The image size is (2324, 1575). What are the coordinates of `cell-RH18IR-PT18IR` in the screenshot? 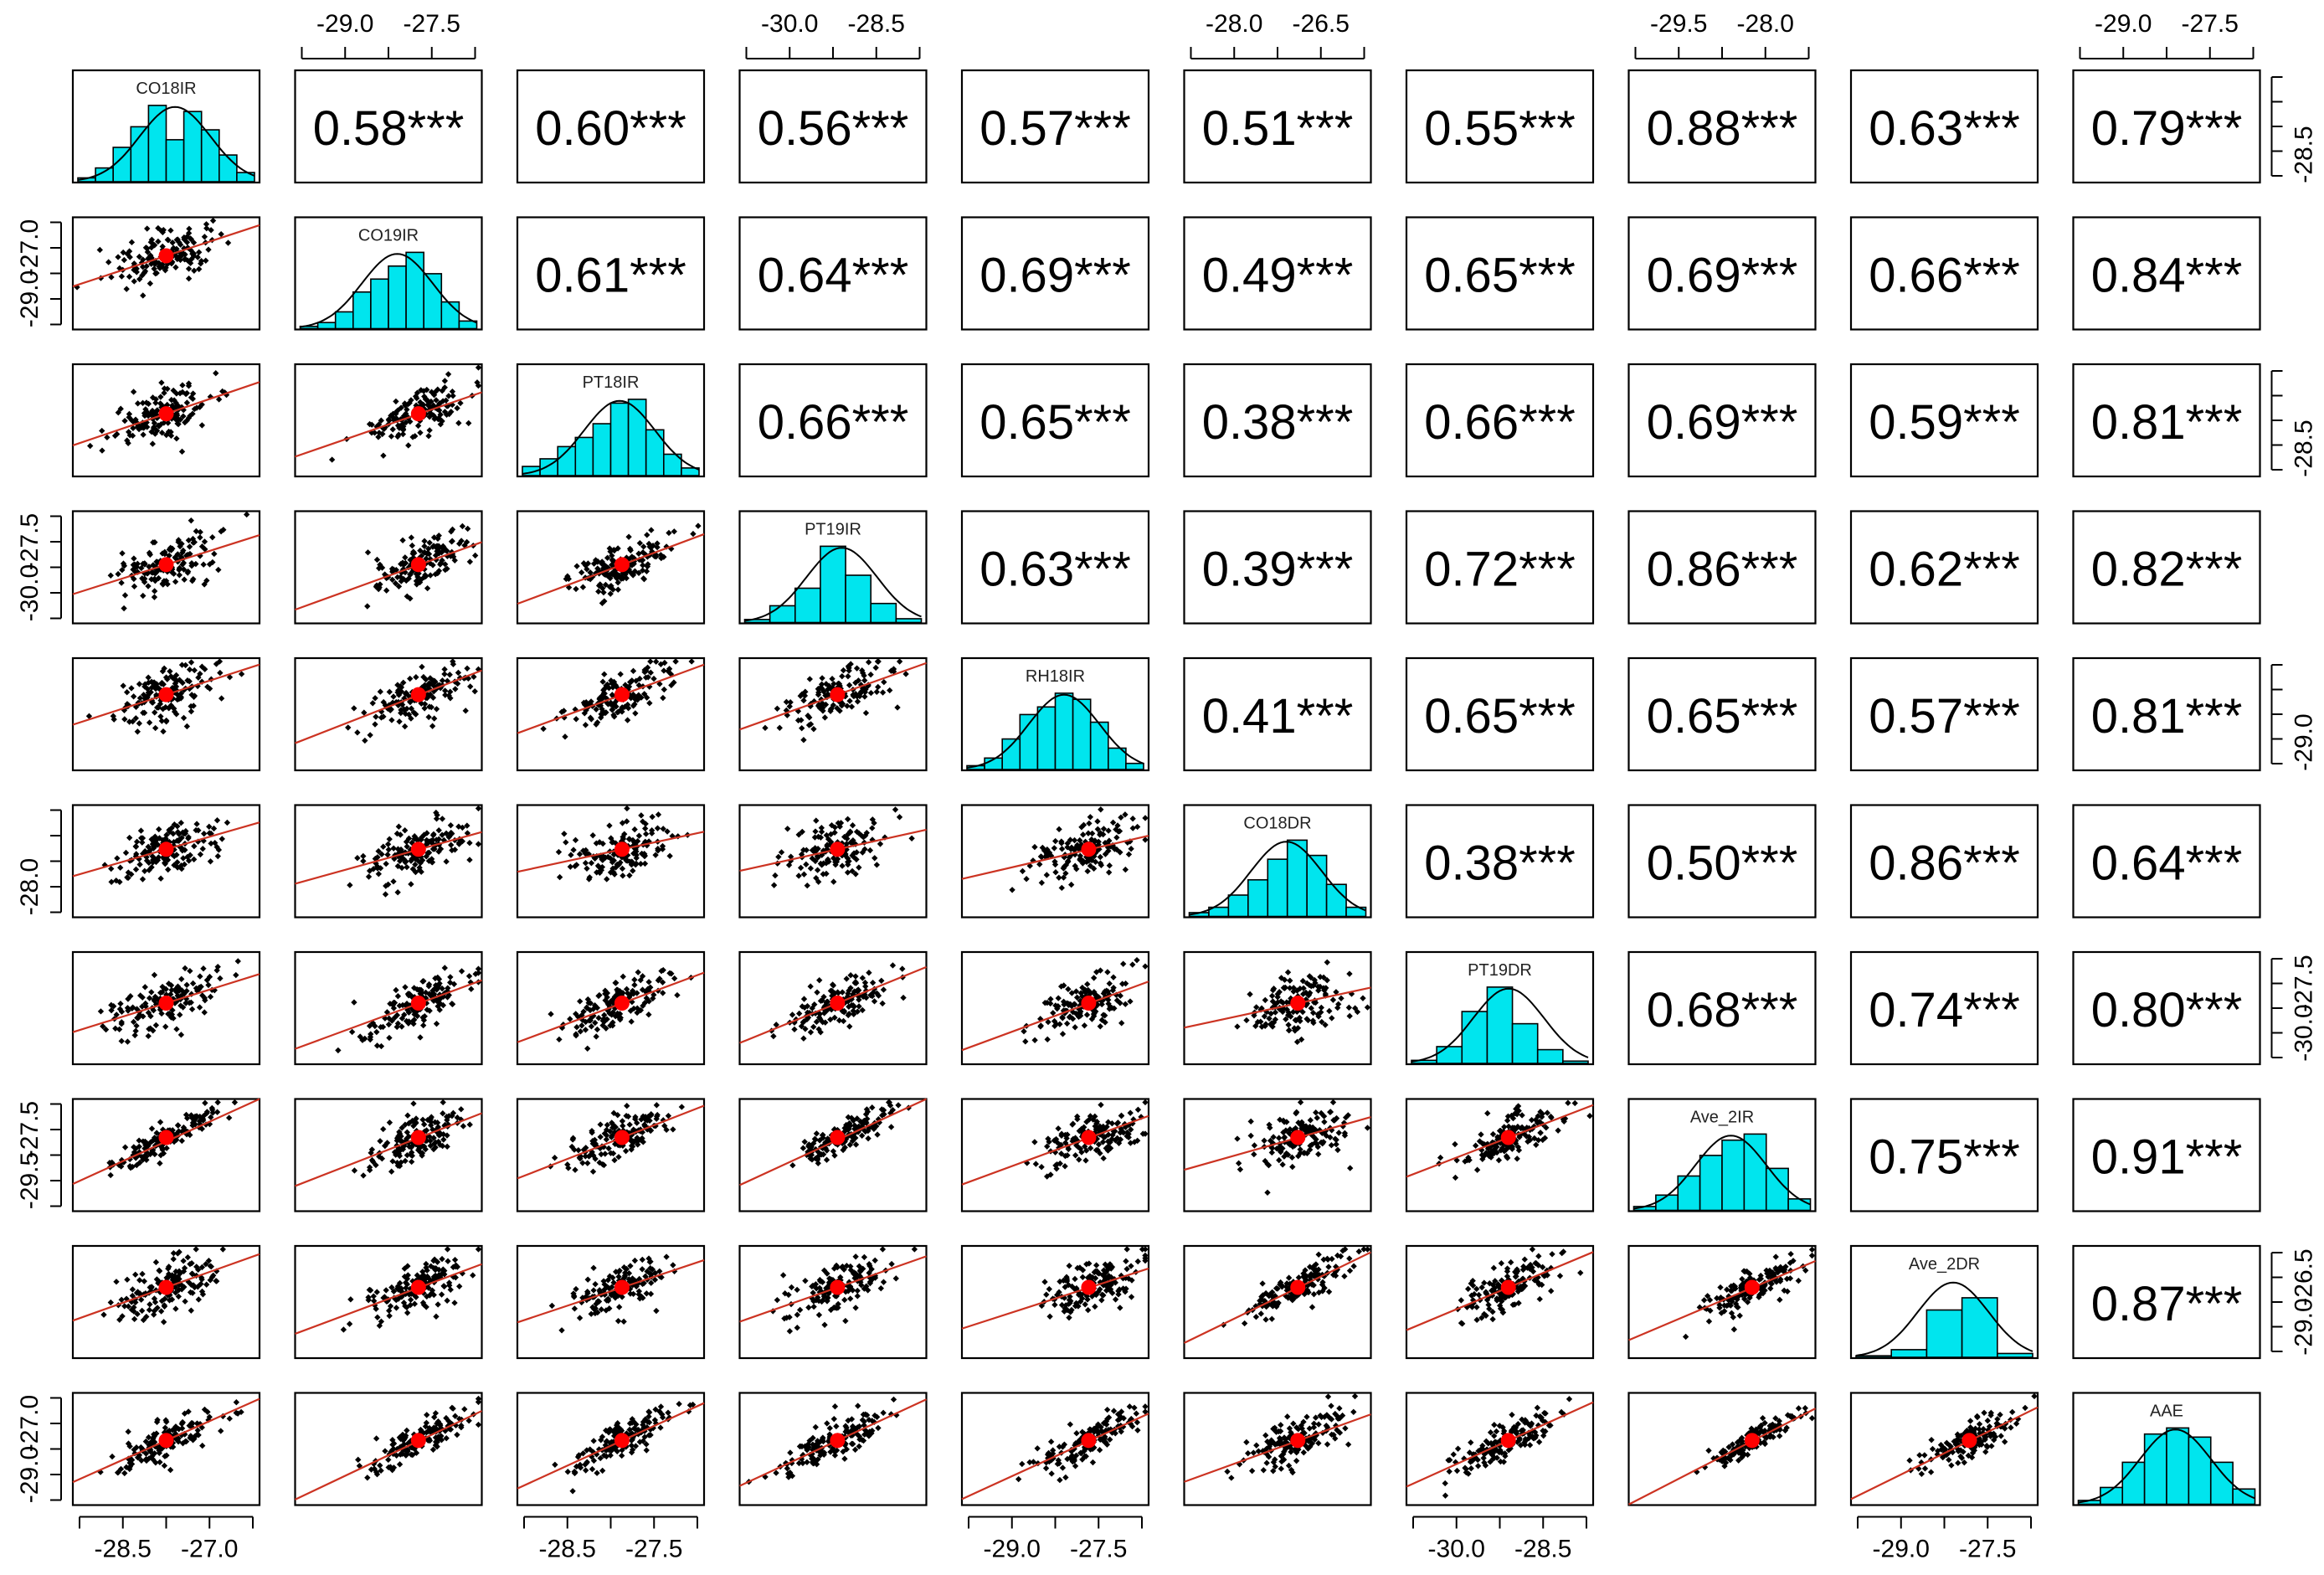 It's located at (611, 714).